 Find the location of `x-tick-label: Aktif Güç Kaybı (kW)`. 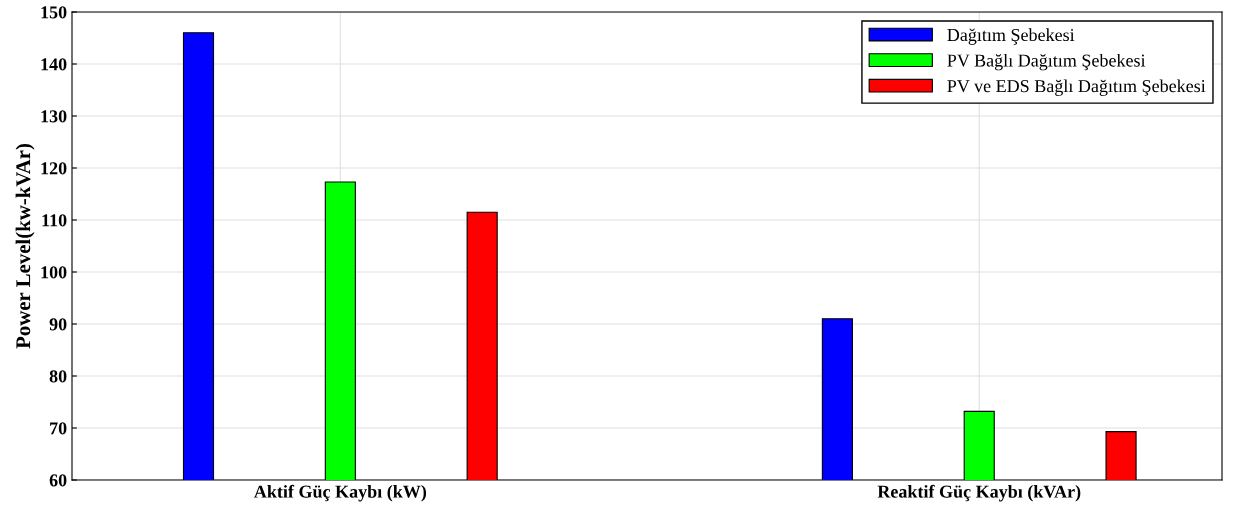

x-tick-label: Aktif Güç Kaybı (kW) is located at coordinates (340, 493).